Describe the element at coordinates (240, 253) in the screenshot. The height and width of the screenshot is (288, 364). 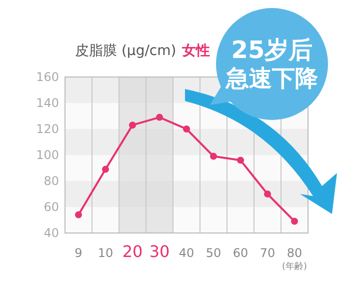
I see `x-tick-label: 60` at that location.